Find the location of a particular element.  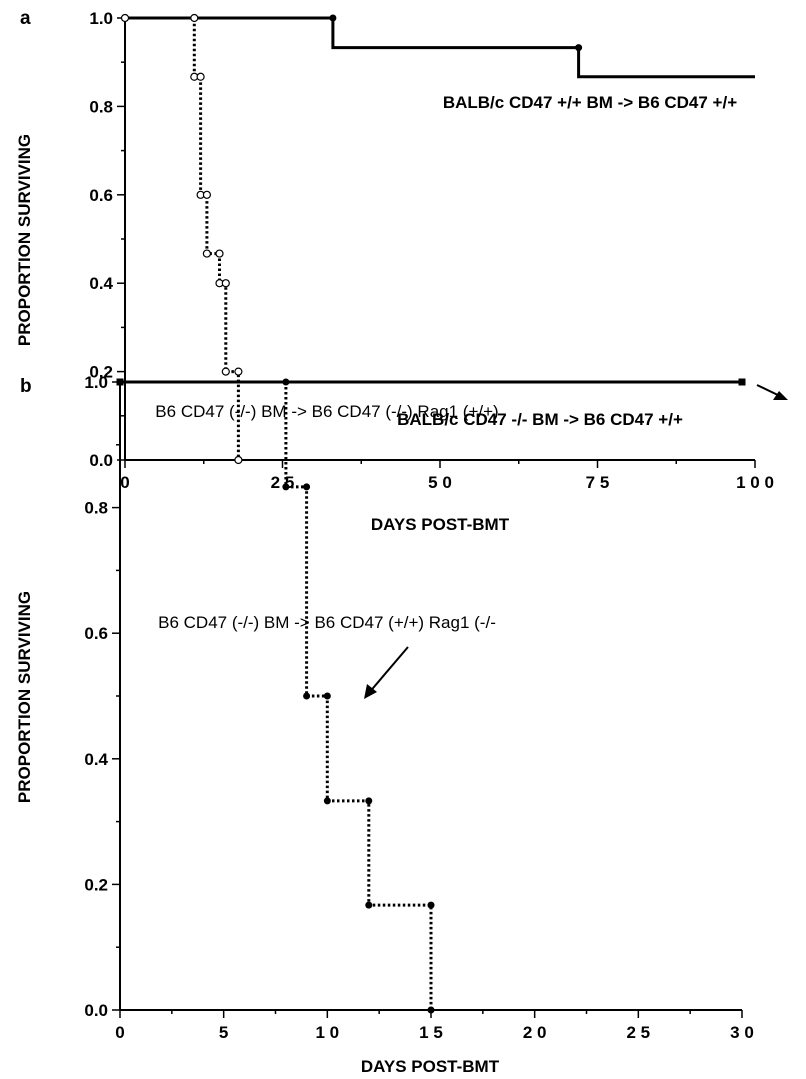

x-tick-label: 7 5 is located at coordinates (598, 482).